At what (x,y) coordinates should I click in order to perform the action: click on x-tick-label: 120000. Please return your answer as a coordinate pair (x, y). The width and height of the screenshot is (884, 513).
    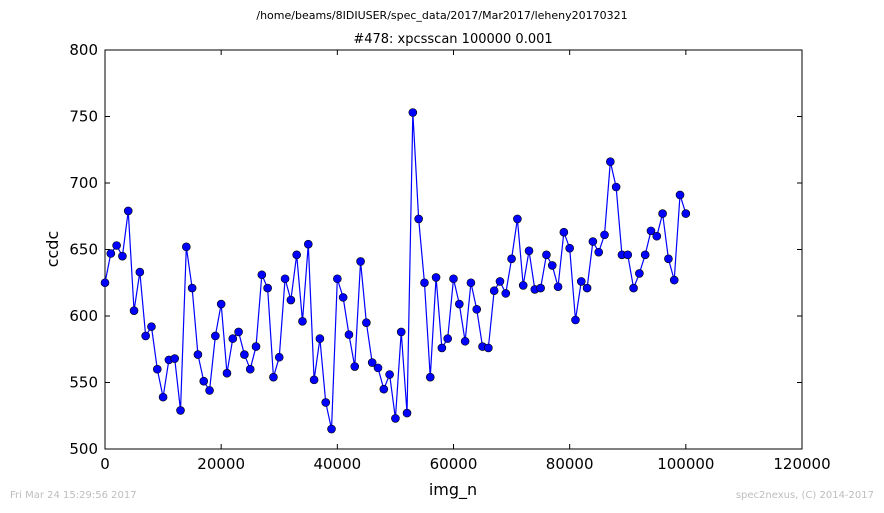
    Looking at the image, I should click on (801, 464).